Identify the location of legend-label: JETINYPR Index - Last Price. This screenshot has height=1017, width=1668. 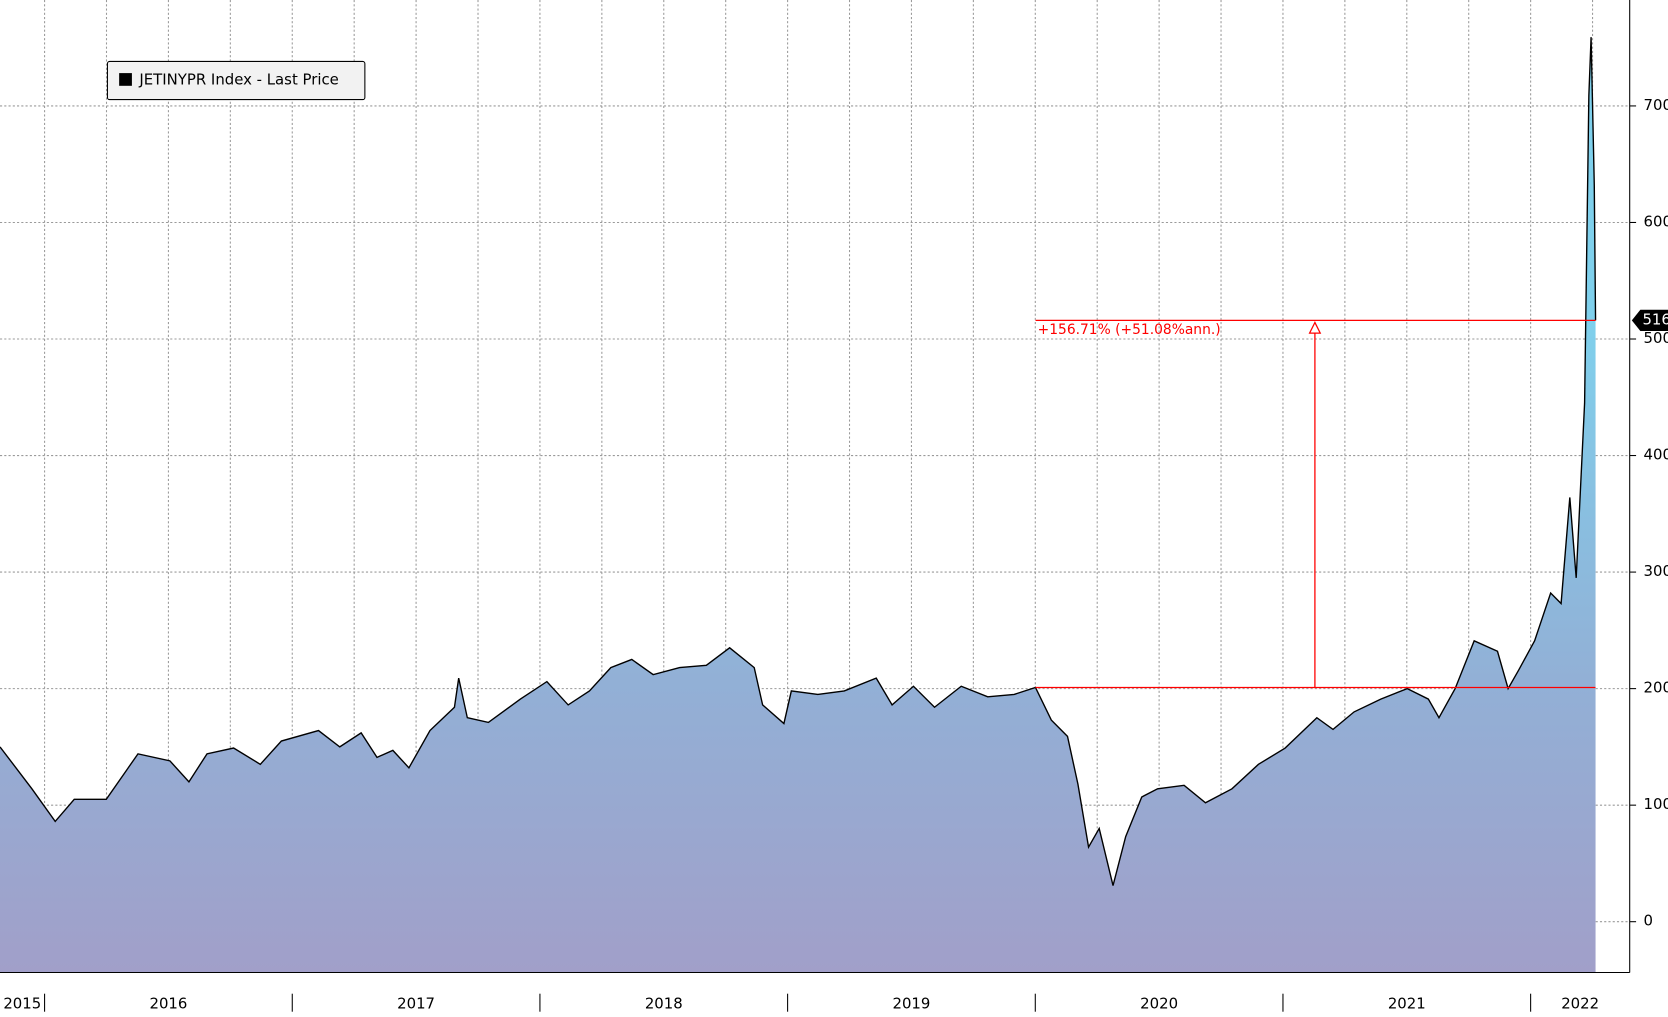
(238, 80).